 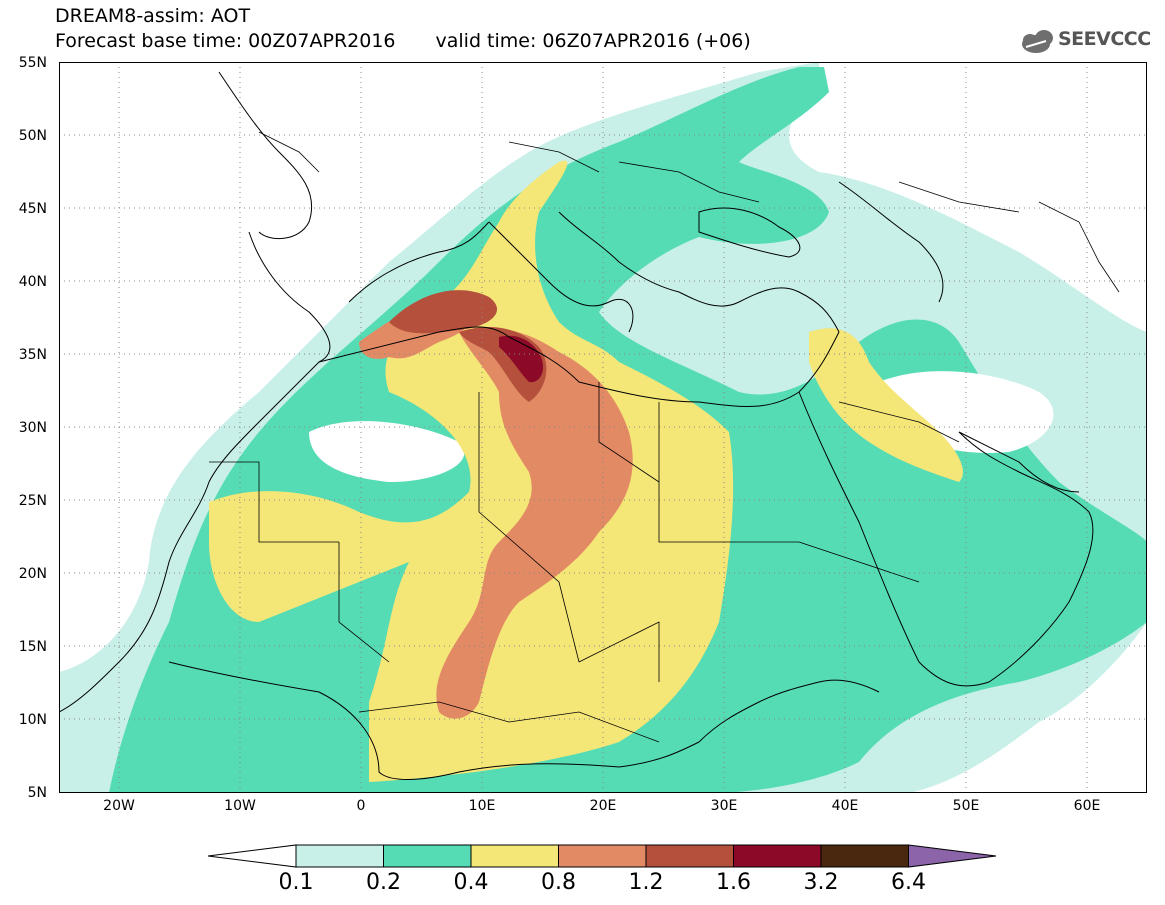 I want to click on lon-label: 20E, so click(x=603, y=806).